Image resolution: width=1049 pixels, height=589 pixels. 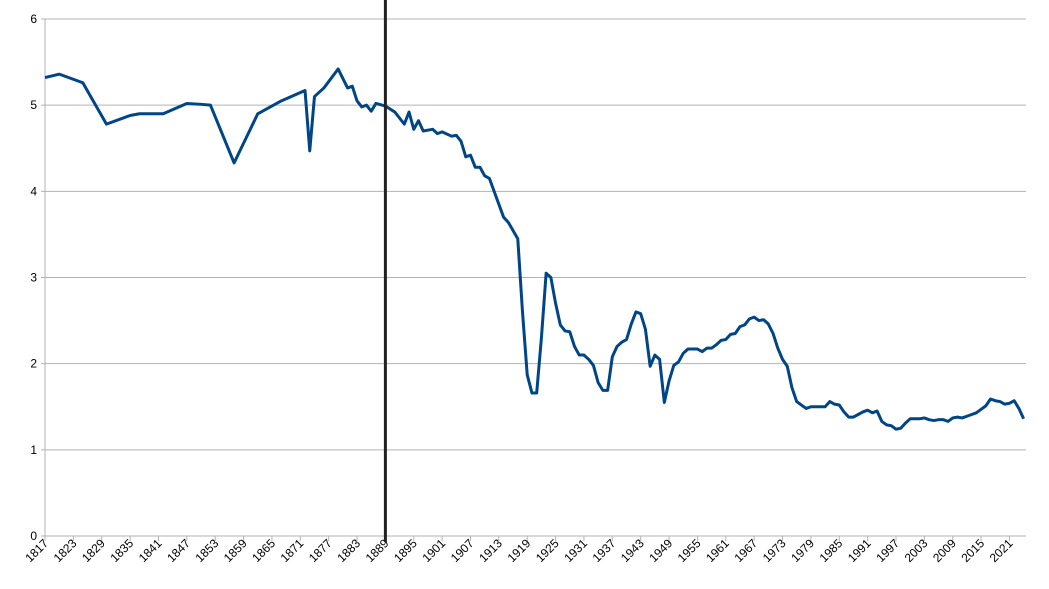 I want to click on x-tick-label: 1961, so click(x=717, y=550).